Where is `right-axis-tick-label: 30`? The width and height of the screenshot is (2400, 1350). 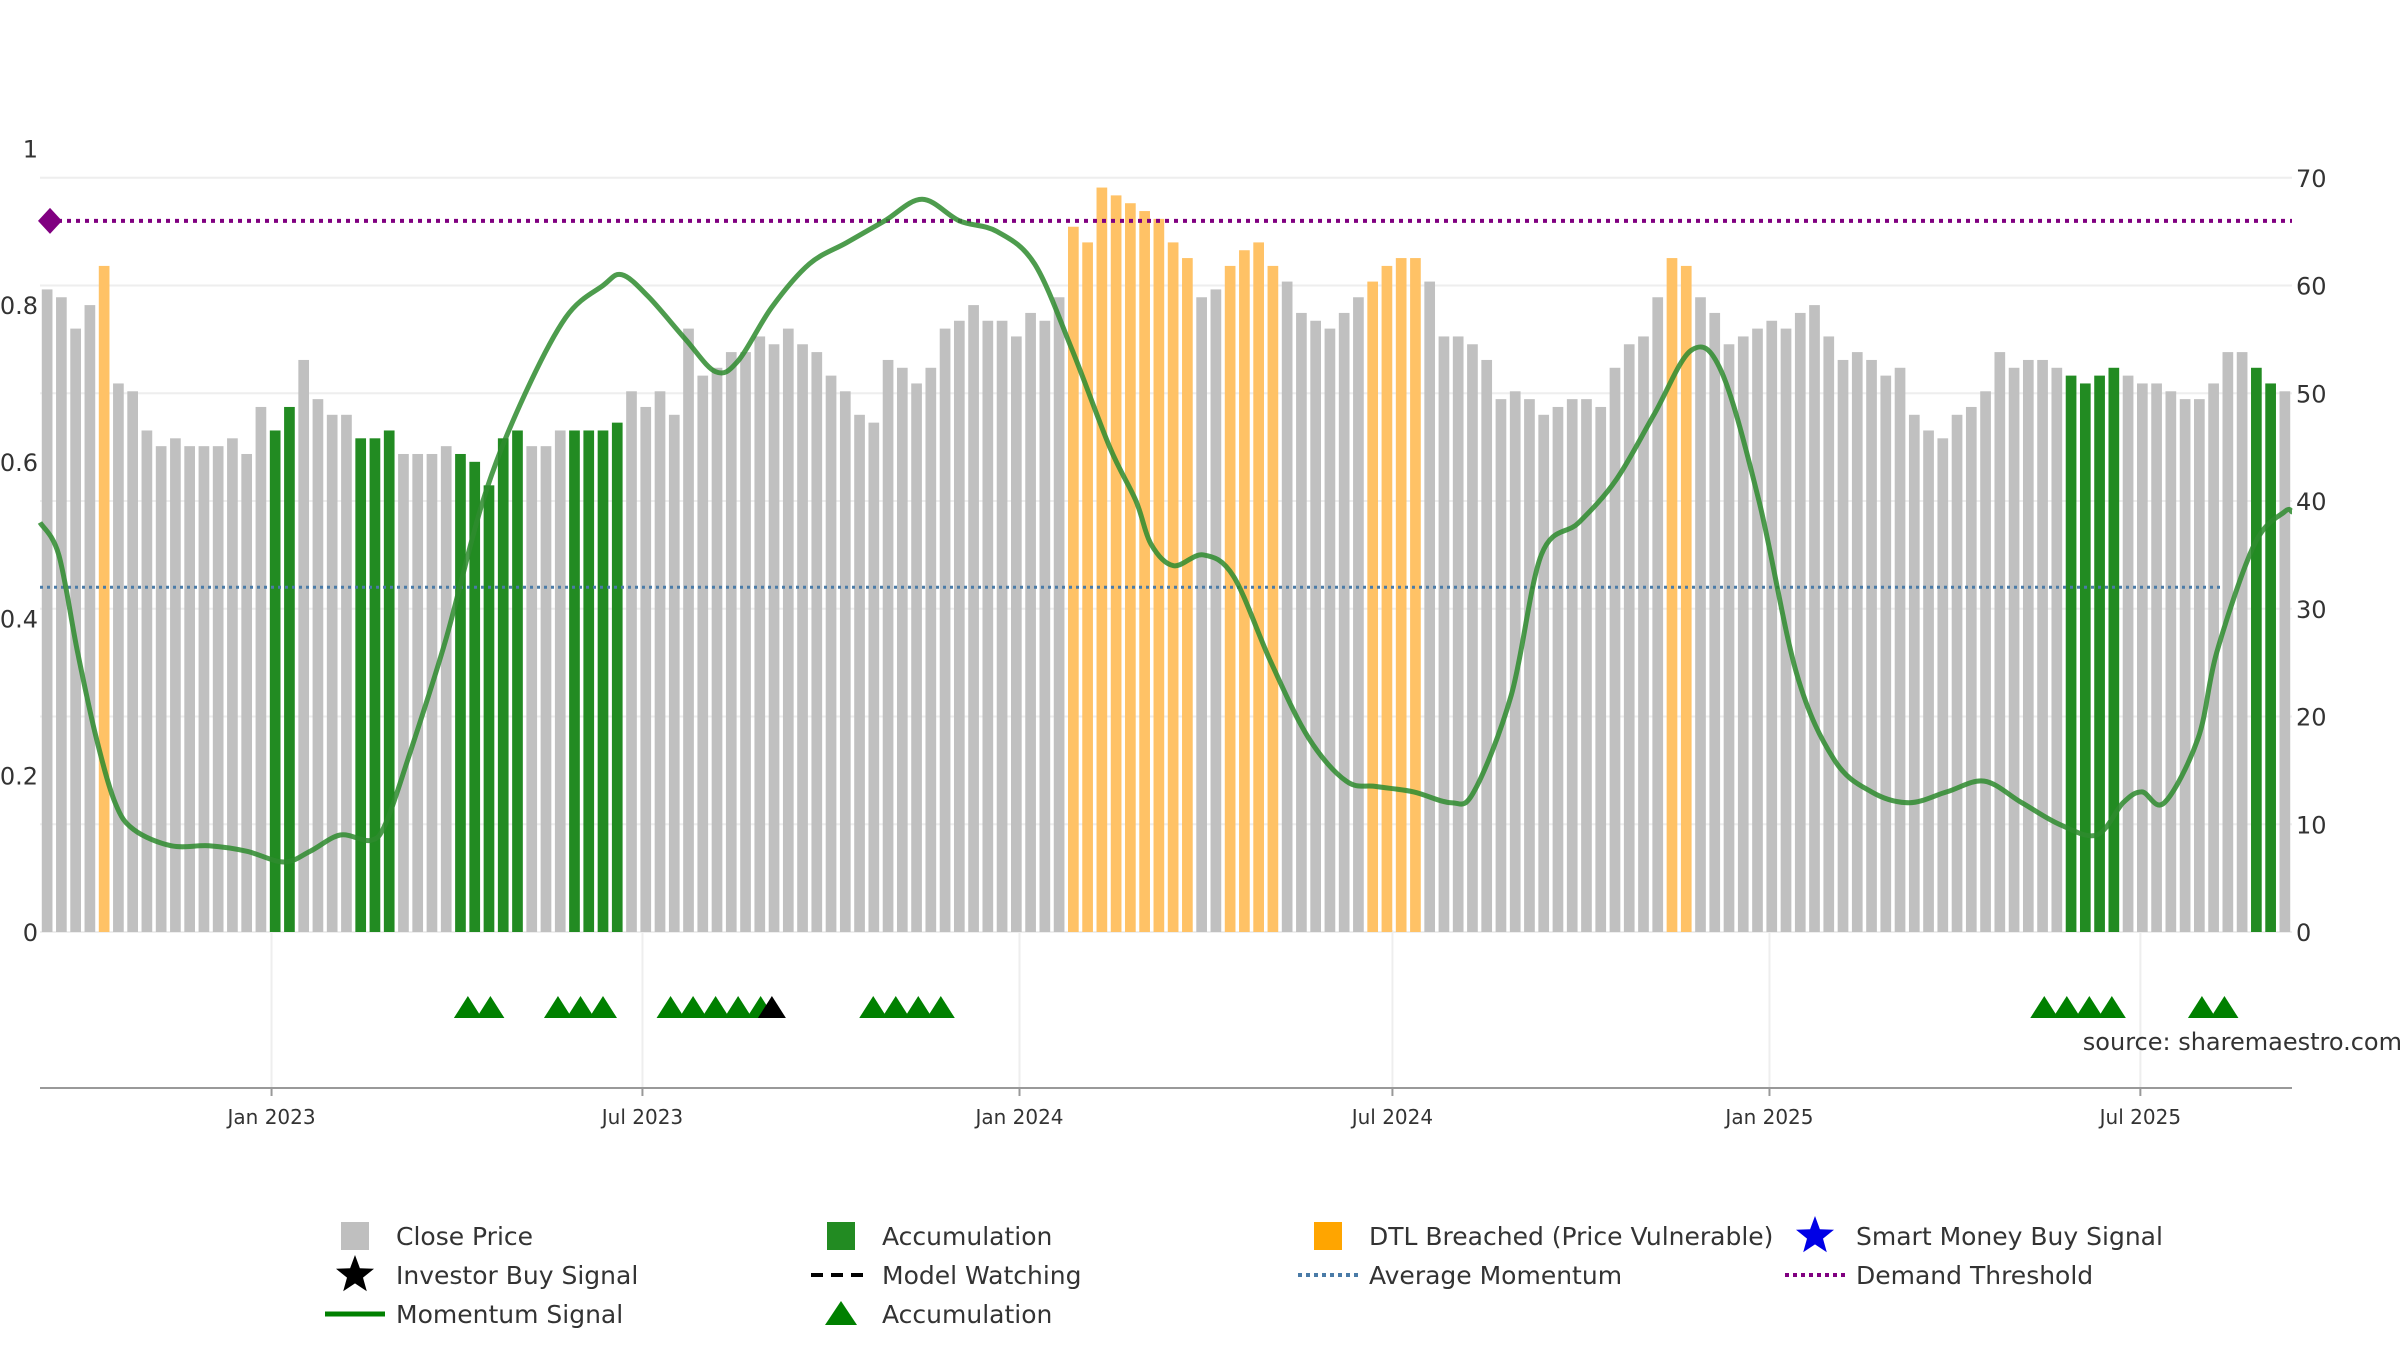 right-axis-tick-label: 30 is located at coordinates (2311, 610).